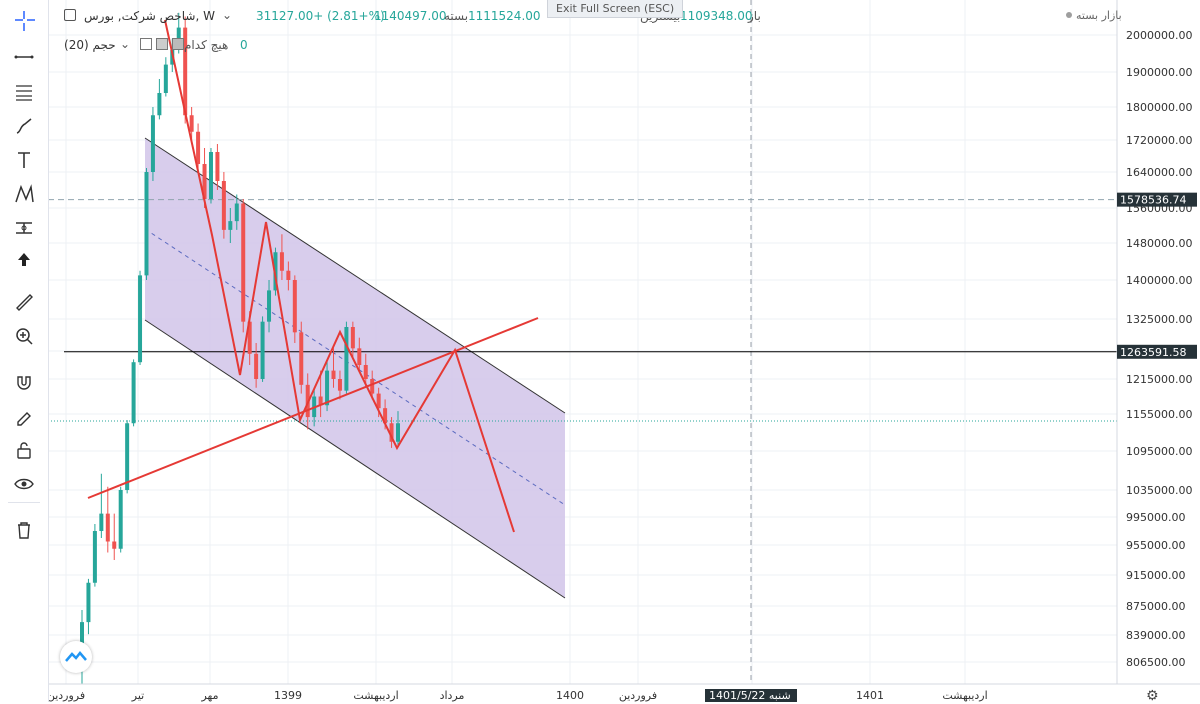 This screenshot has width=1200, height=704. Describe the element at coordinates (24, 351) in the screenshot. I see `drawing-toolbar` at that location.